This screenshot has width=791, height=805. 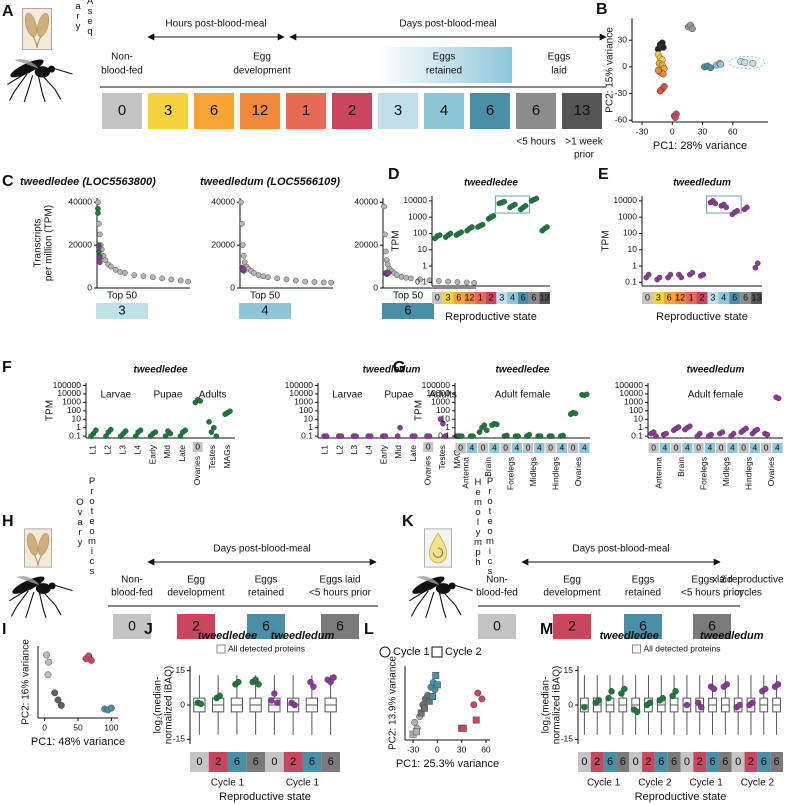 I want to click on y-tick-label: 1, so click(x=640, y=427).